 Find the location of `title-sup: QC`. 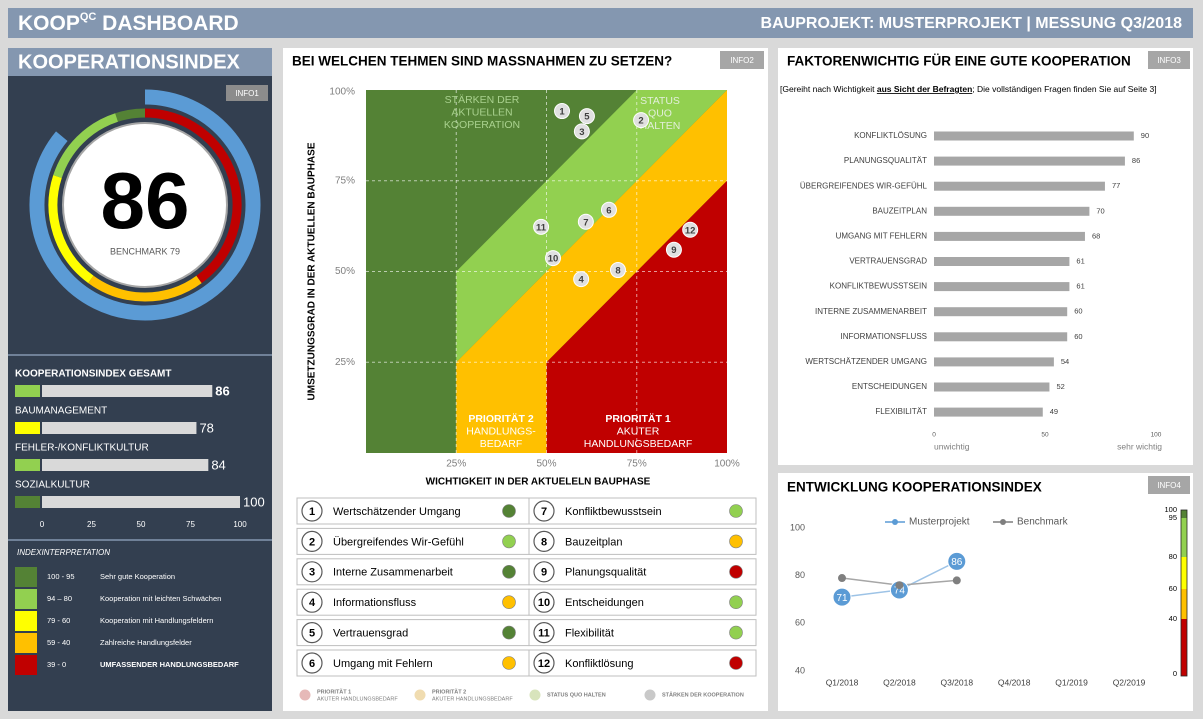

title-sup: QC is located at coordinates (88, 17).